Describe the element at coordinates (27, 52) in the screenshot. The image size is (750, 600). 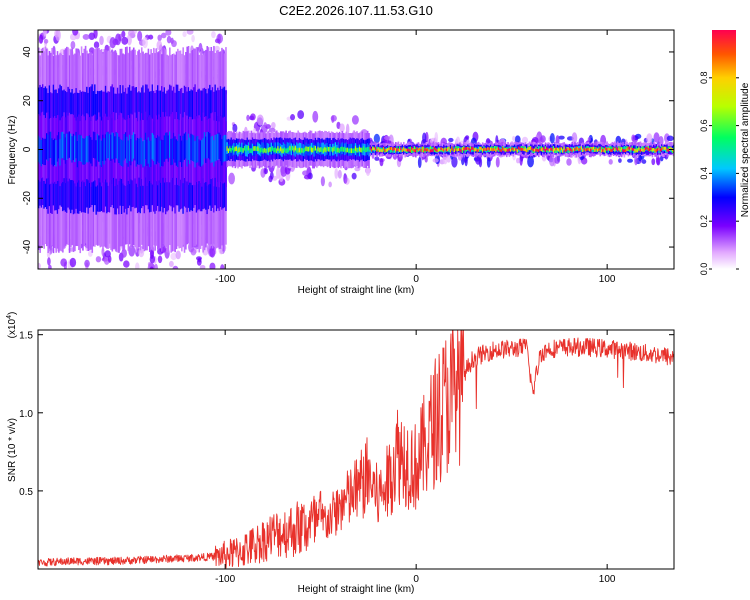
I see `top-y-tick-label: 40` at that location.